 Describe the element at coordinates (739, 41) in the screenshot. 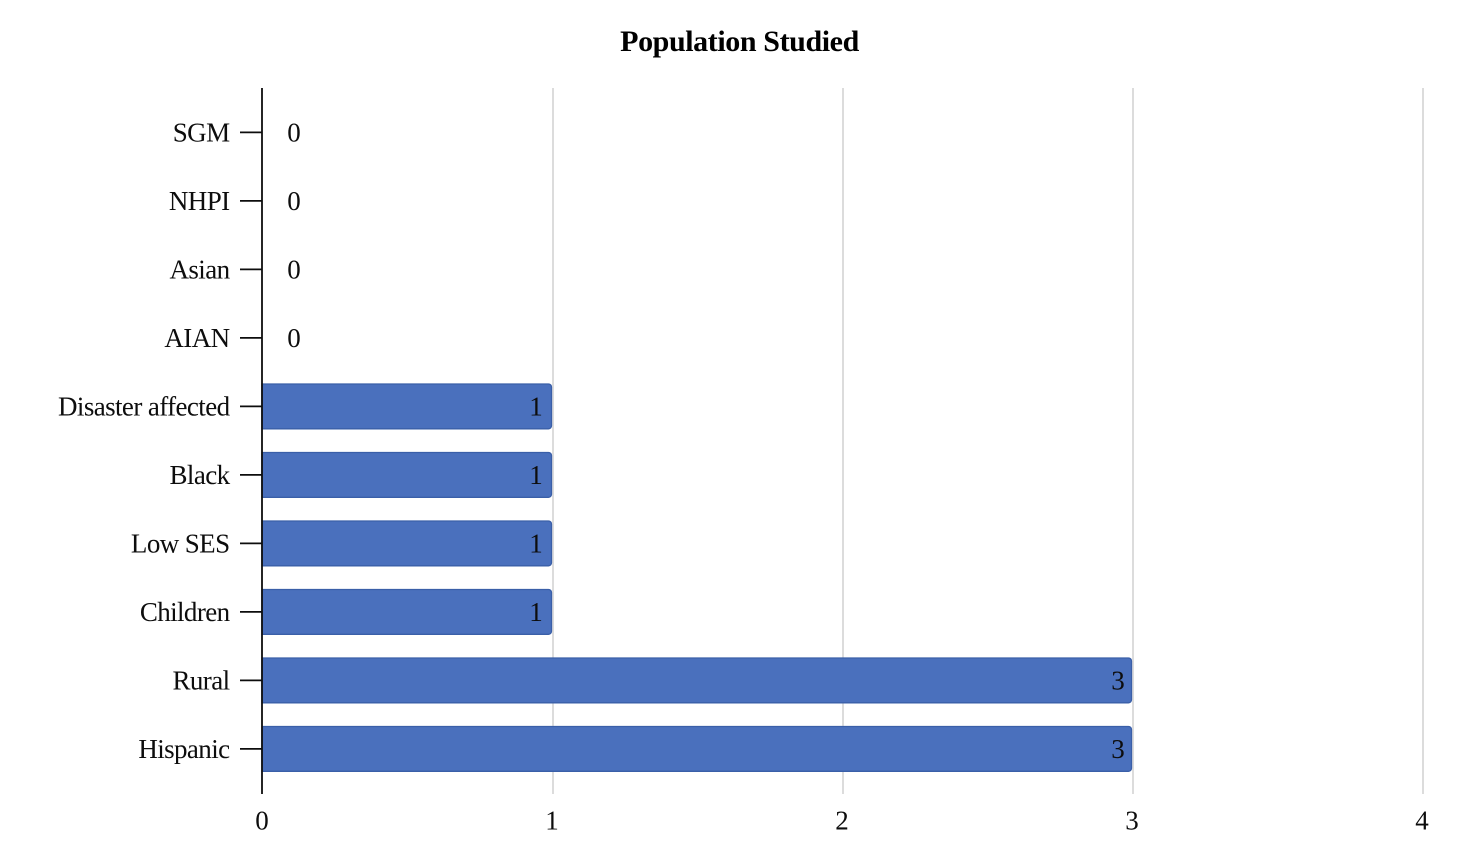

I see `svg-text: Population Studied` at that location.